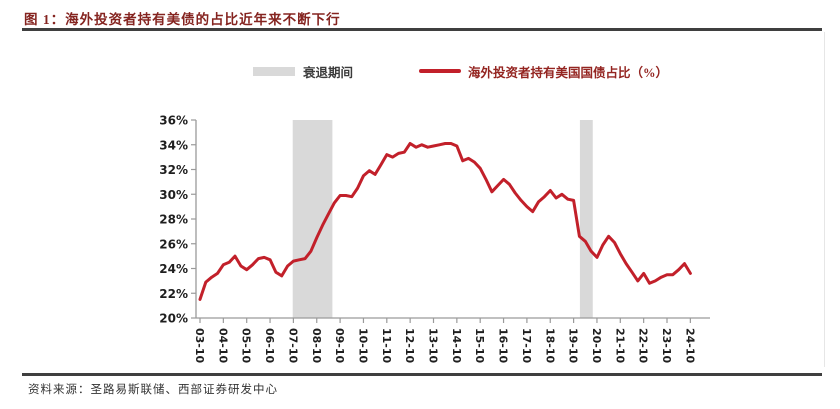 This screenshot has height=409, width=840. Describe the element at coordinates (586, 219) in the screenshot. I see `recession-band` at that location.